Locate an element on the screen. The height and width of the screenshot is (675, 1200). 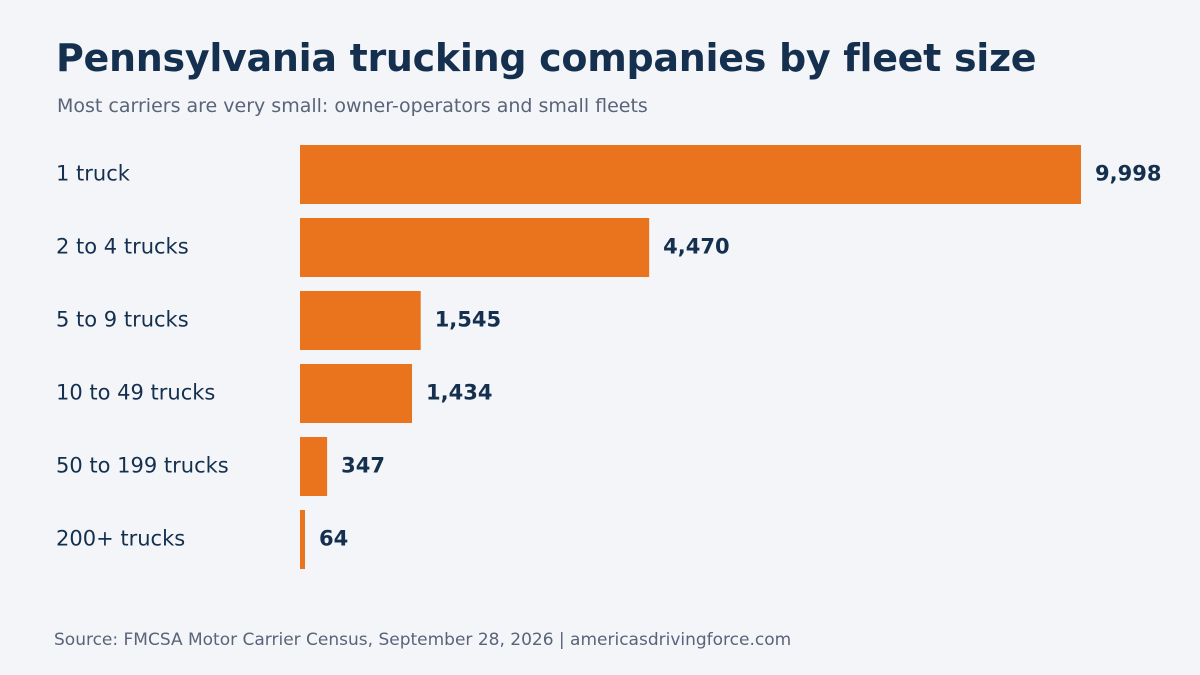
category-label: 200+ trucks is located at coordinates (120, 539).